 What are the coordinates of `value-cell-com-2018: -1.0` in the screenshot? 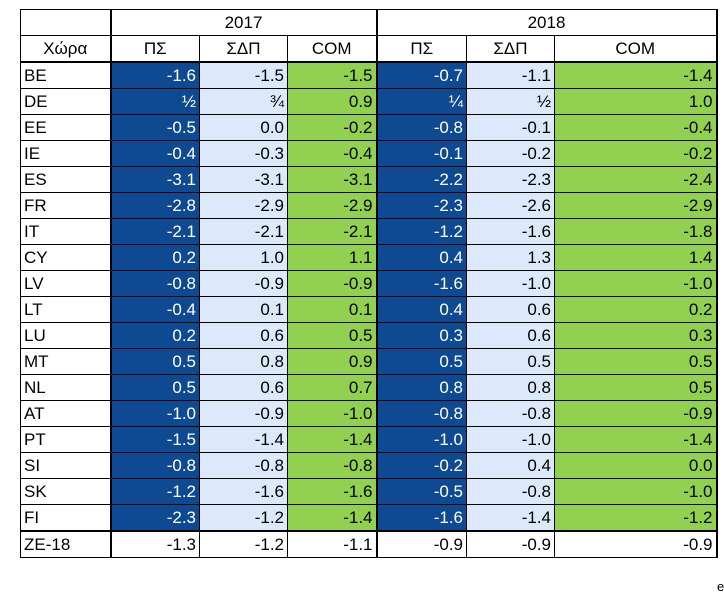 It's located at (636, 283).